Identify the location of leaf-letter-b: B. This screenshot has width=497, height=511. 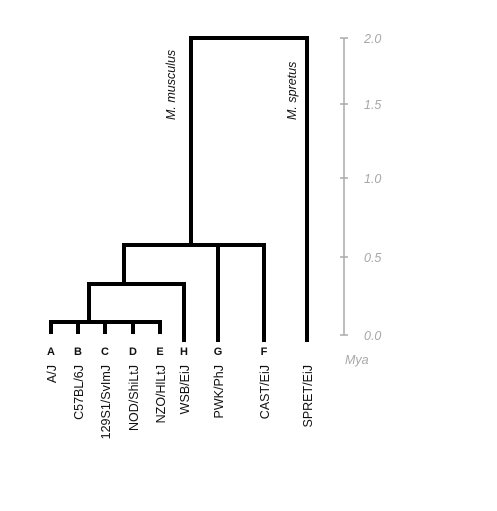
(78, 352).